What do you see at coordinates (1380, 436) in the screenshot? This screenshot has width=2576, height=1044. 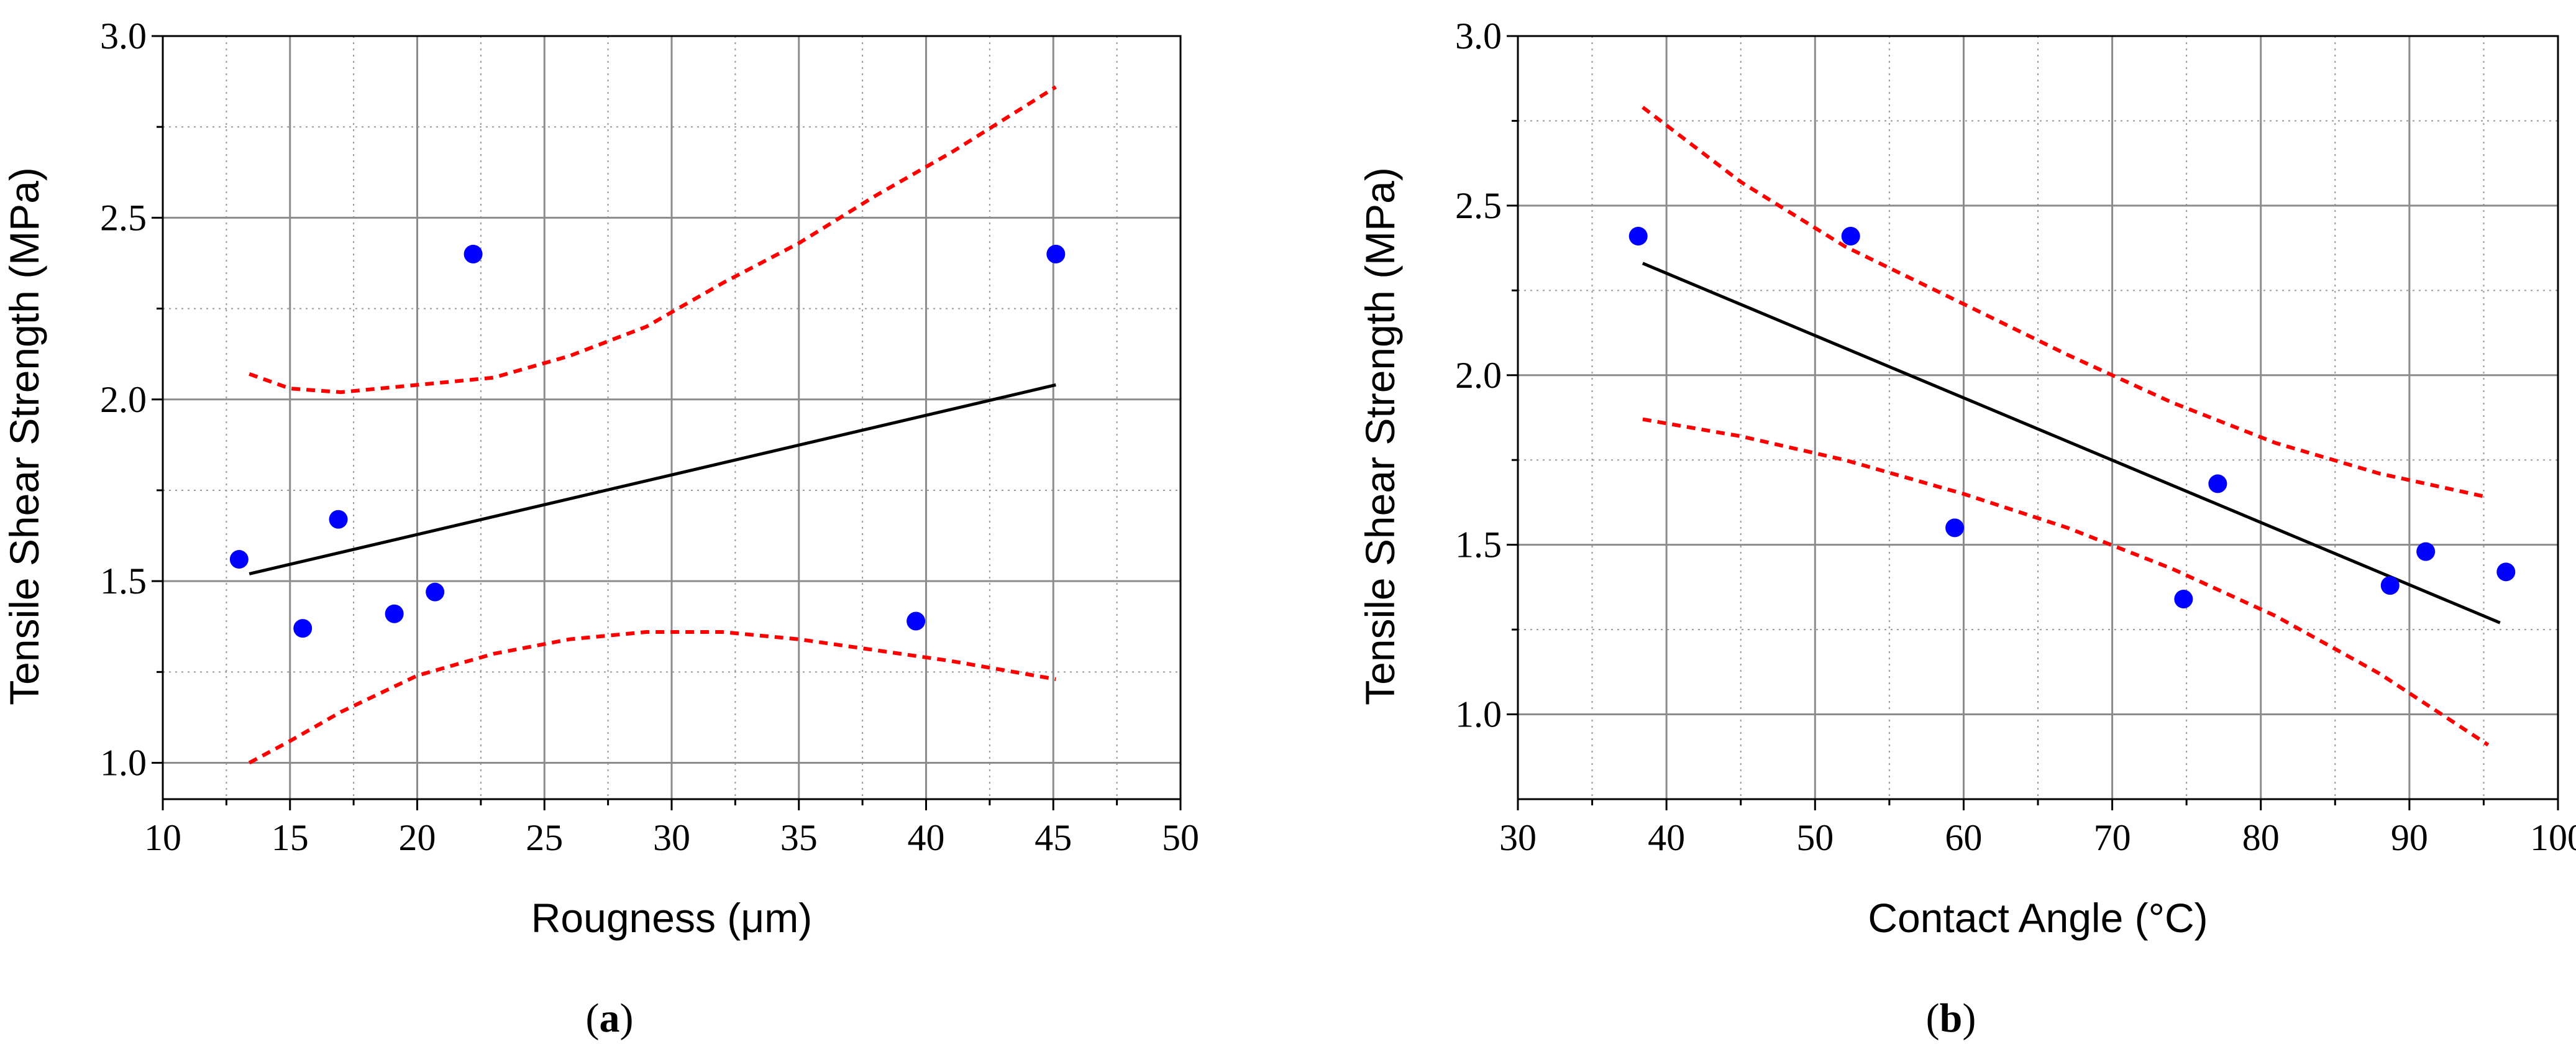 I see `panel-b-y-axis-title: Tensile Shear Strength (MPa)` at bounding box center [1380, 436].